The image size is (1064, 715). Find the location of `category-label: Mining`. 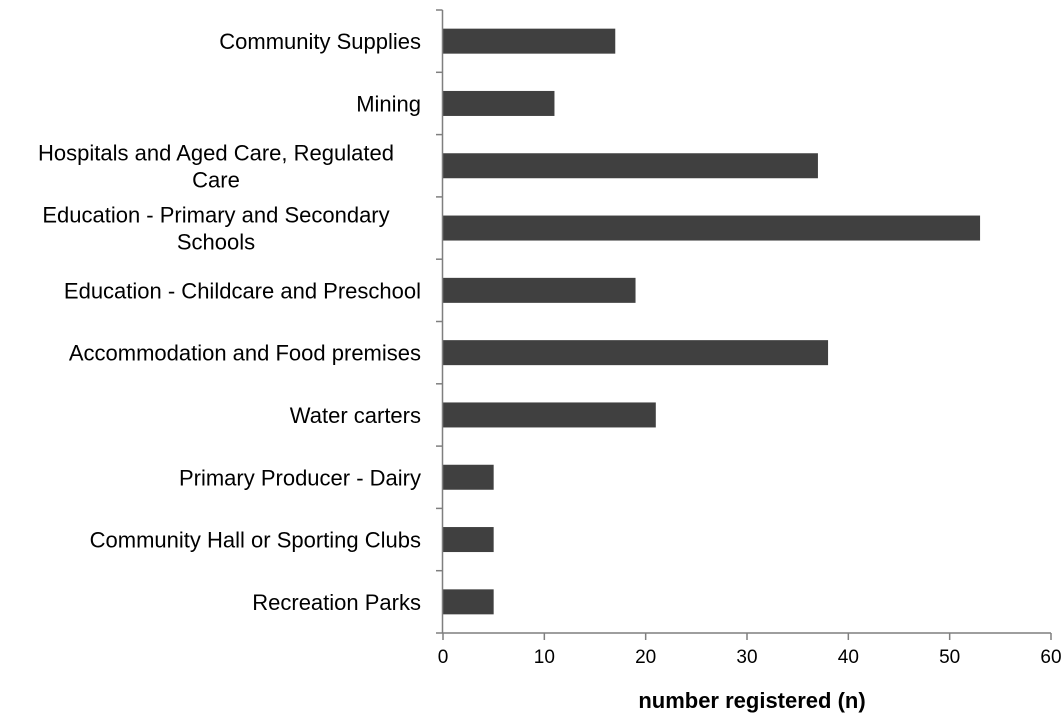

category-label: Mining is located at coordinates (388, 103).